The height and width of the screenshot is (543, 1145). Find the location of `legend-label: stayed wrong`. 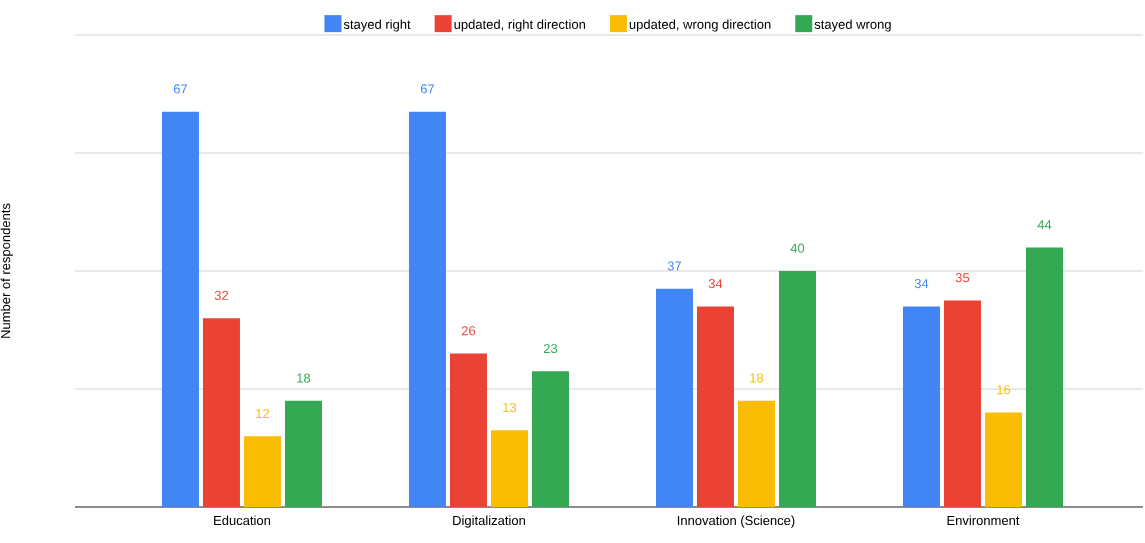

legend-label: stayed wrong is located at coordinates (852, 25).